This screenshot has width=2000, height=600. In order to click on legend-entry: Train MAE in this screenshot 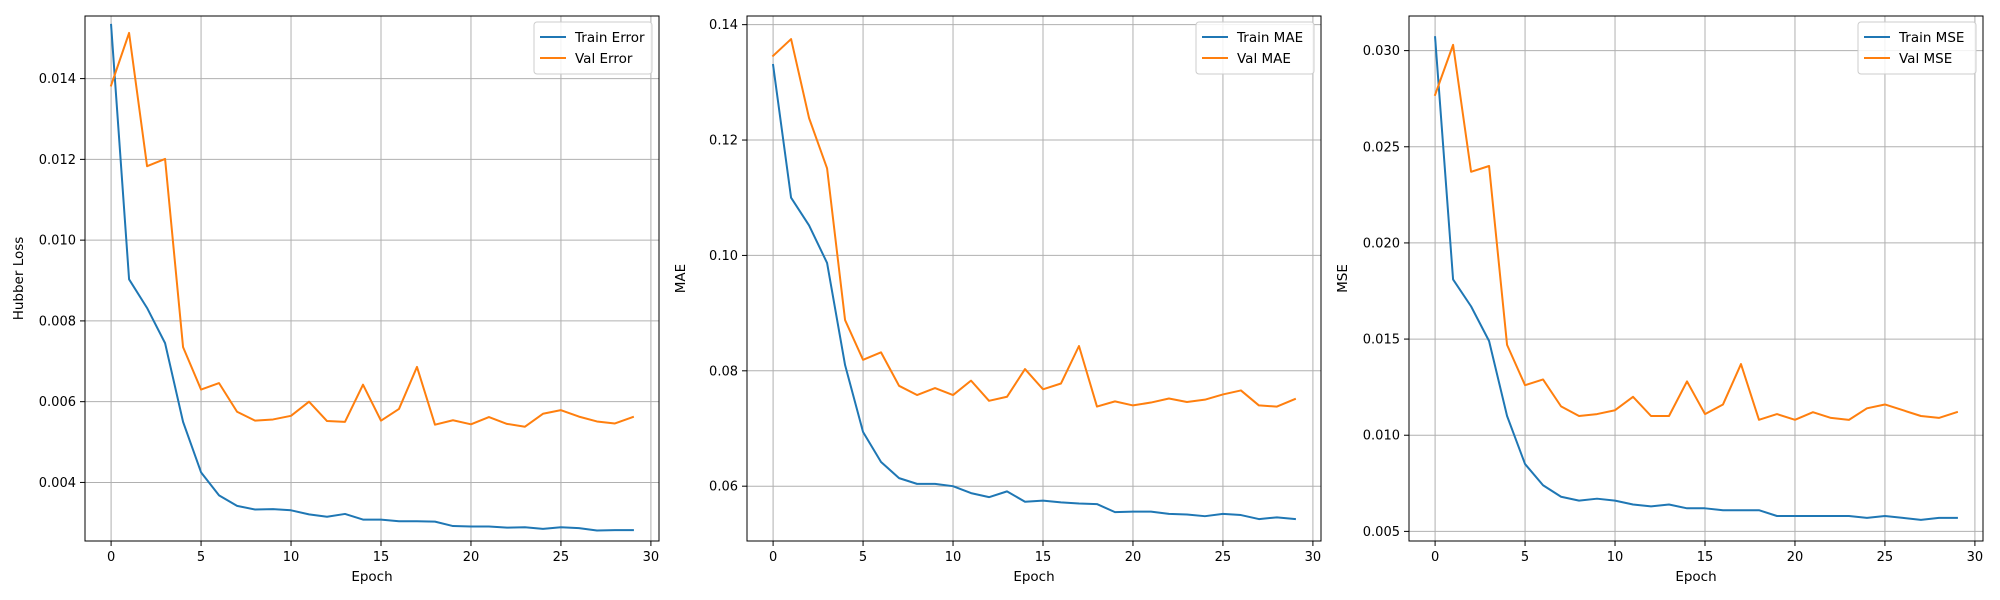, I will do `click(1269, 38)`.